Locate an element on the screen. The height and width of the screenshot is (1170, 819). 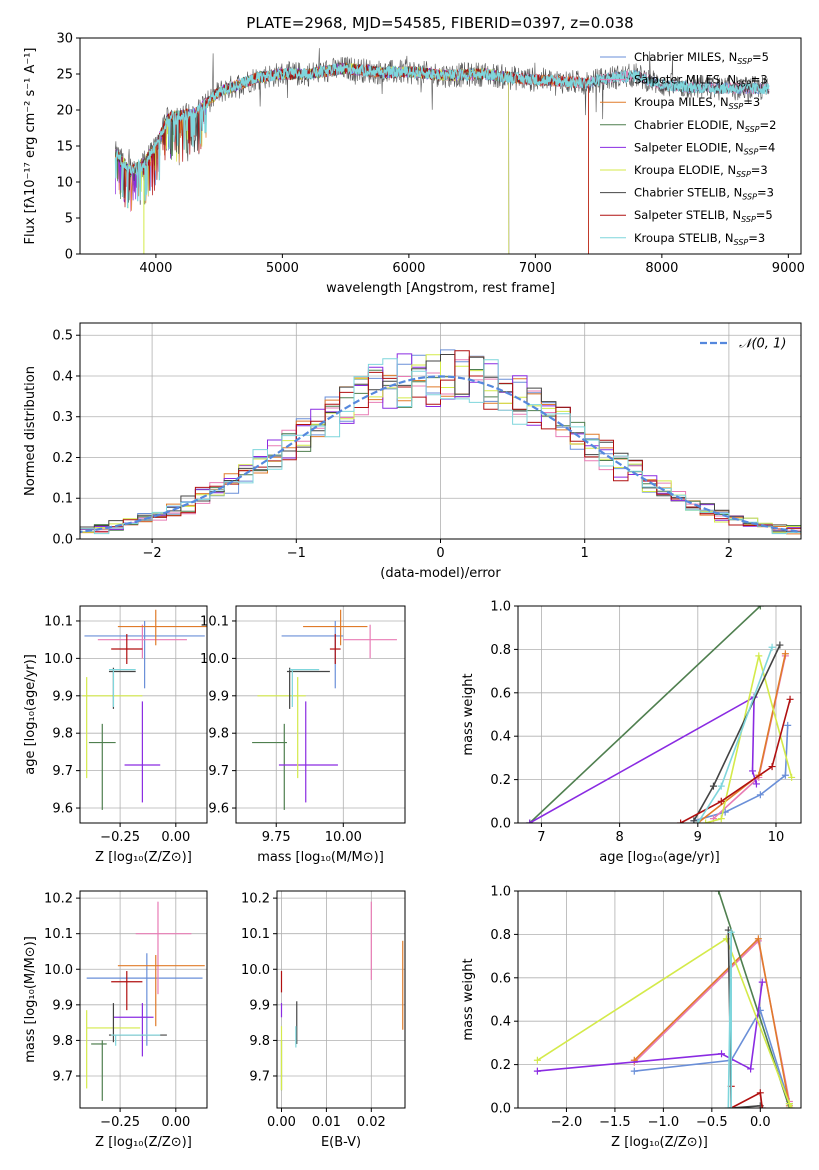
y-tick-label: 0.8 is located at coordinates (500, 650).